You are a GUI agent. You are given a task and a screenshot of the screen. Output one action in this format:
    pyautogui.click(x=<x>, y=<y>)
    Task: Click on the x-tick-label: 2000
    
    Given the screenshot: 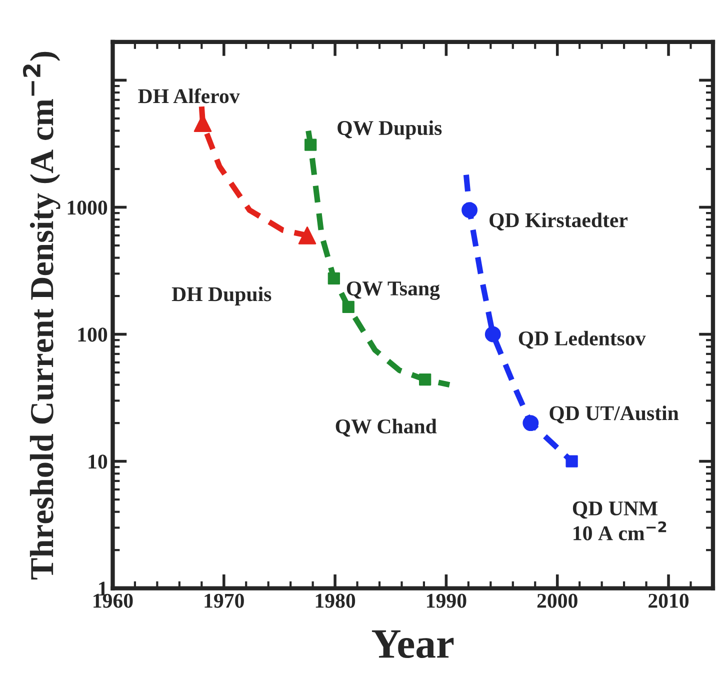 What is the action you would take?
    pyautogui.click(x=557, y=601)
    